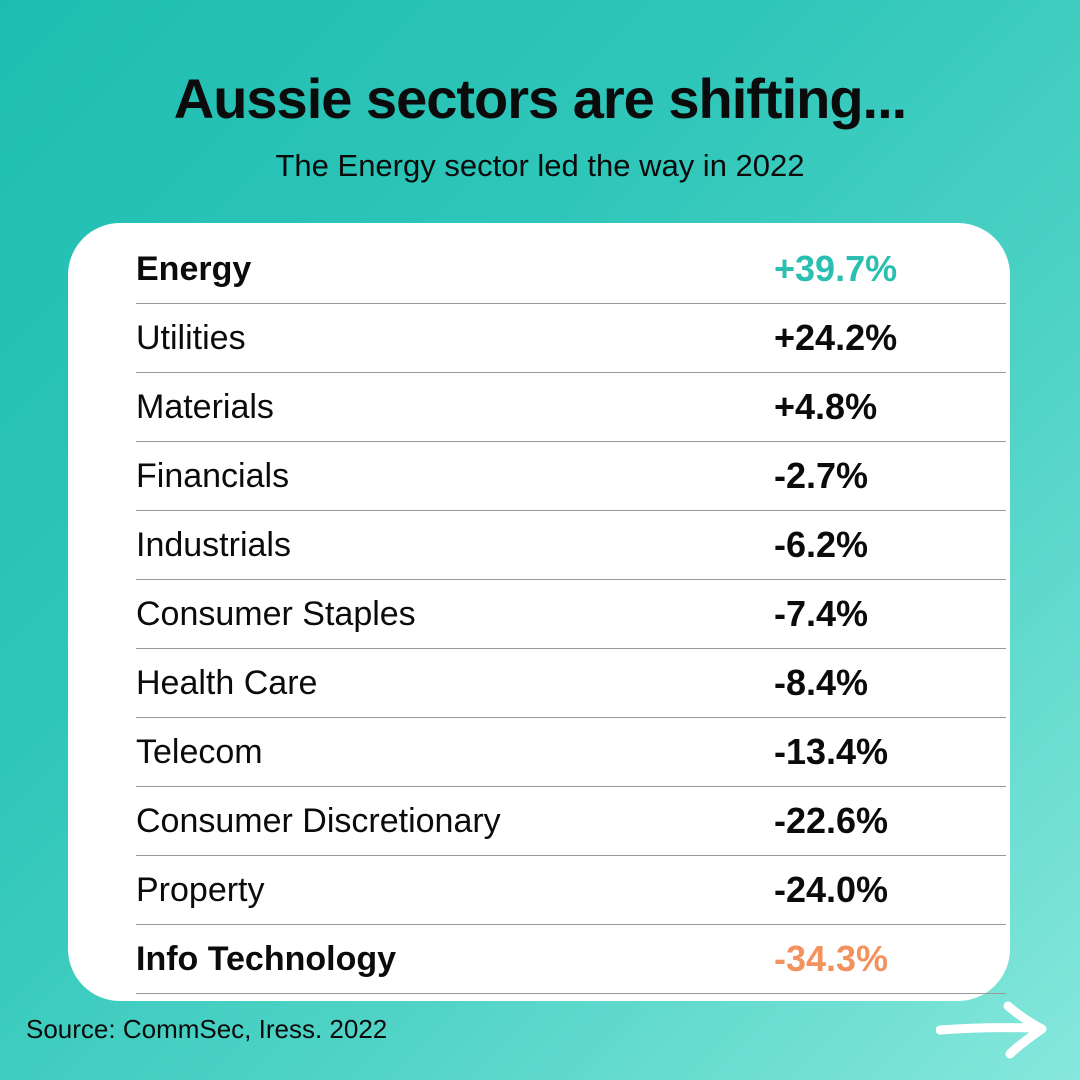 The height and width of the screenshot is (1080, 1080). Describe the element at coordinates (213, 476) in the screenshot. I see `sector-label: Financials` at that location.